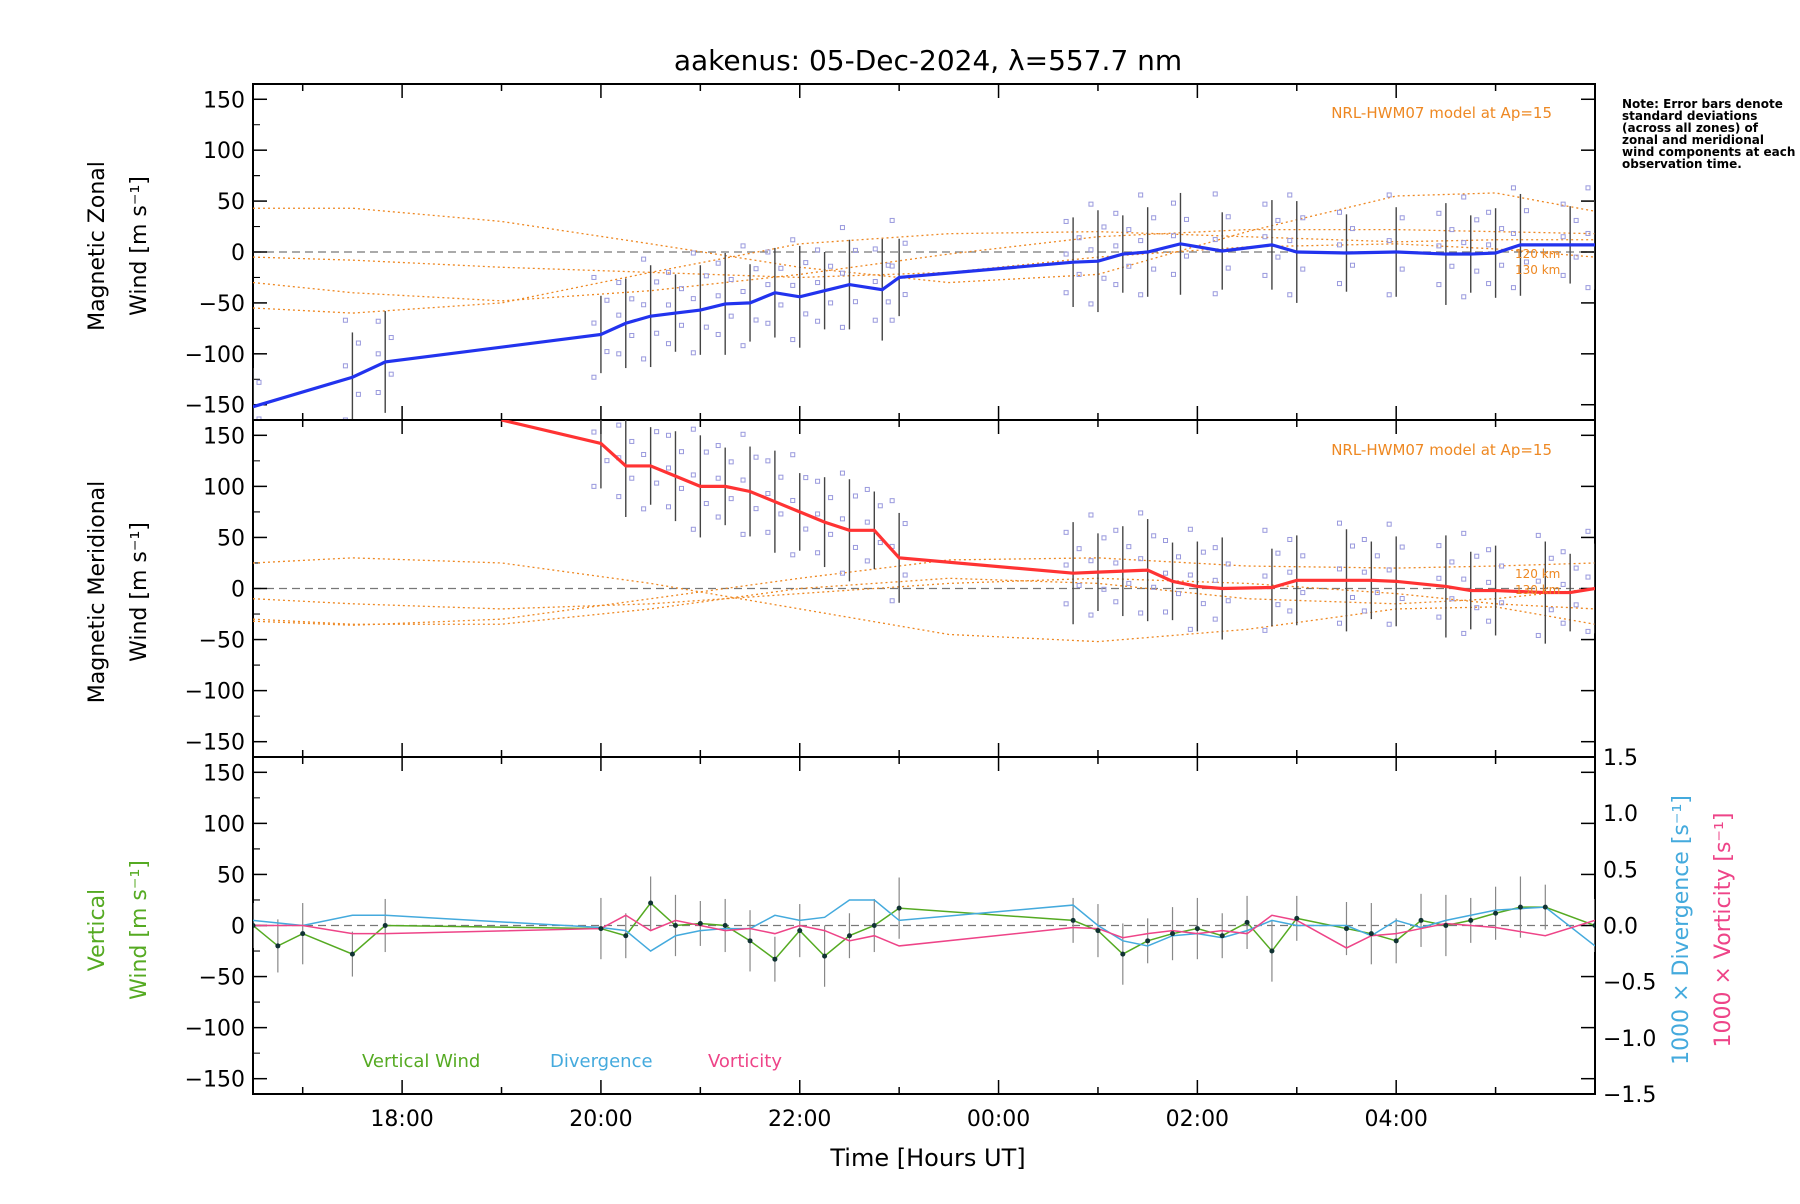 Image resolution: width=1800 pixels, height=1204 pixels. What do you see at coordinates (97, 592) in the screenshot?
I see `meridional-ylabel-line1: Magnetic Meridional` at bounding box center [97, 592].